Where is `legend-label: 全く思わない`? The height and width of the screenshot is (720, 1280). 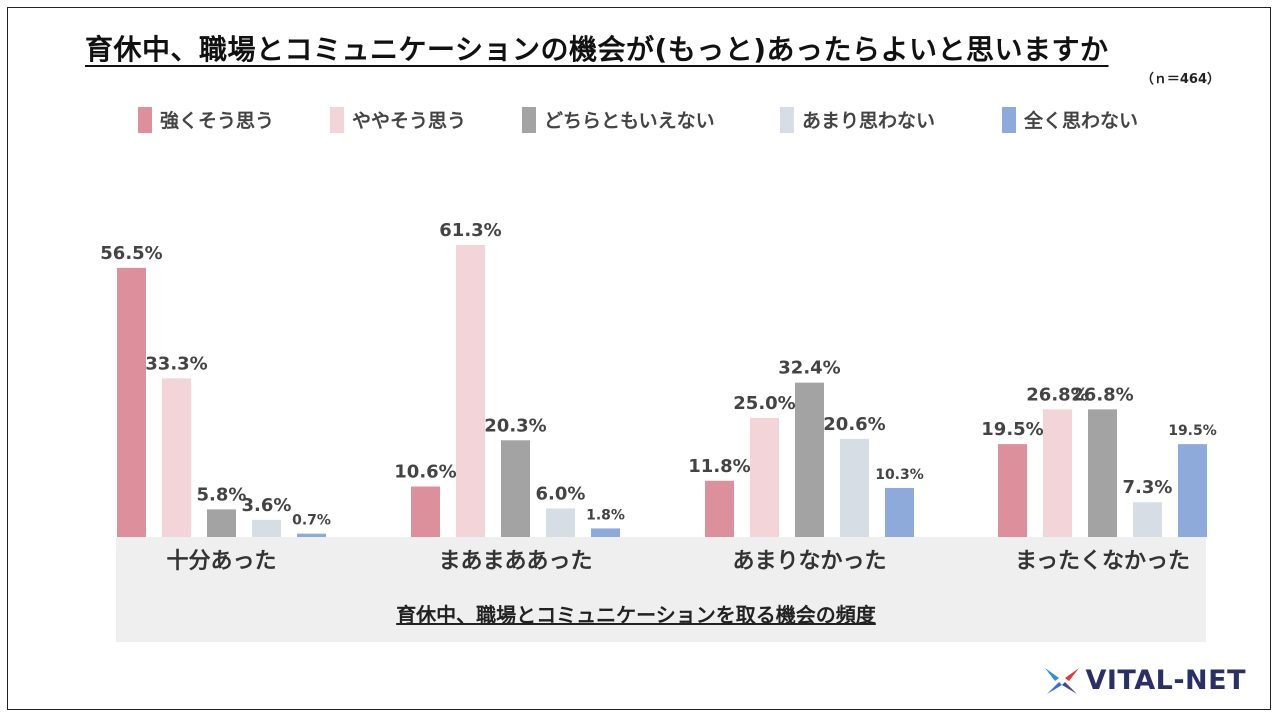
legend-label: 全く思わない is located at coordinates (1081, 121).